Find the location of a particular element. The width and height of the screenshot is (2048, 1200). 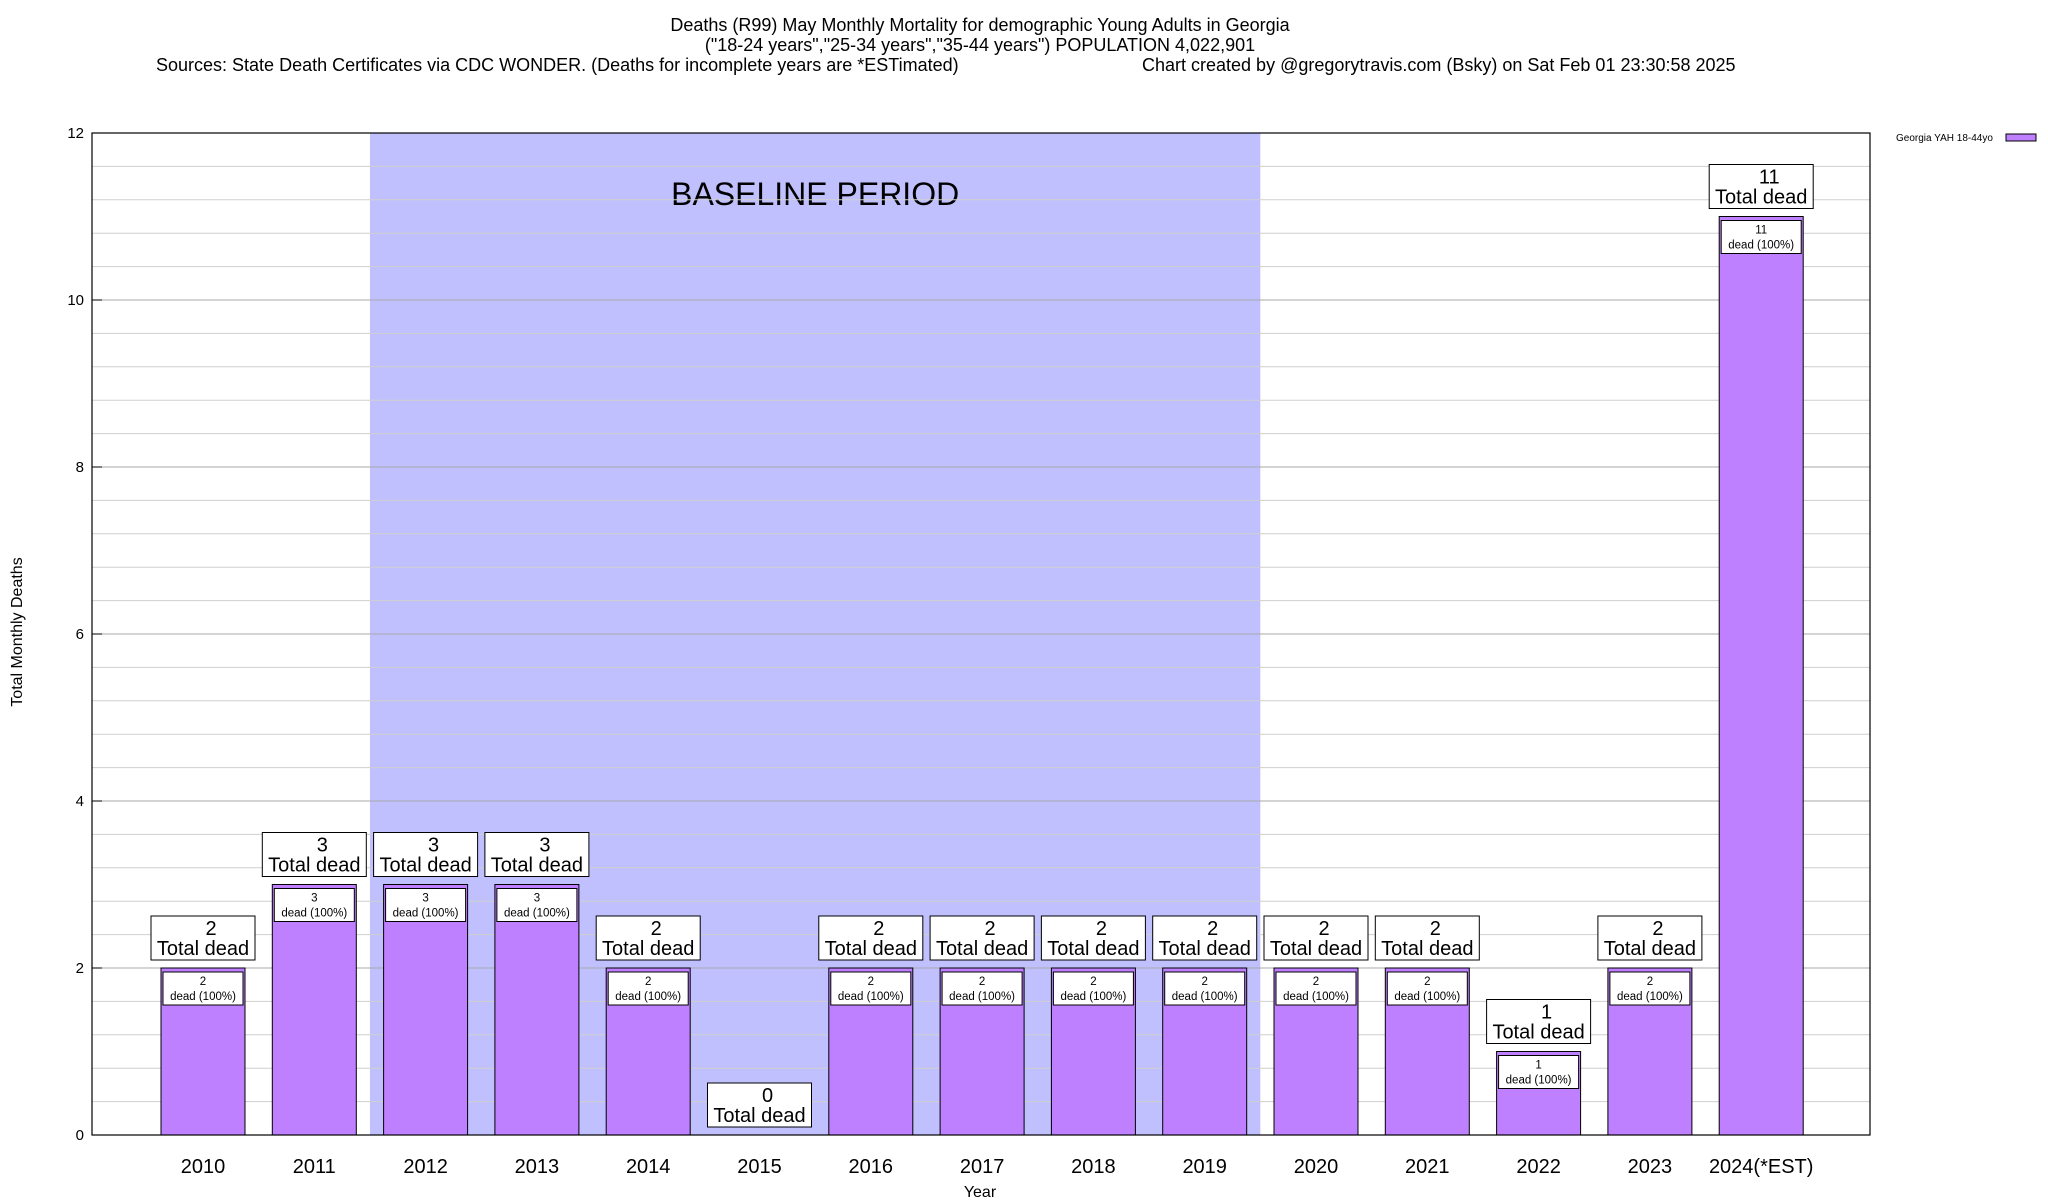

x-tick-label: 2023 is located at coordinates (1650, 1167).